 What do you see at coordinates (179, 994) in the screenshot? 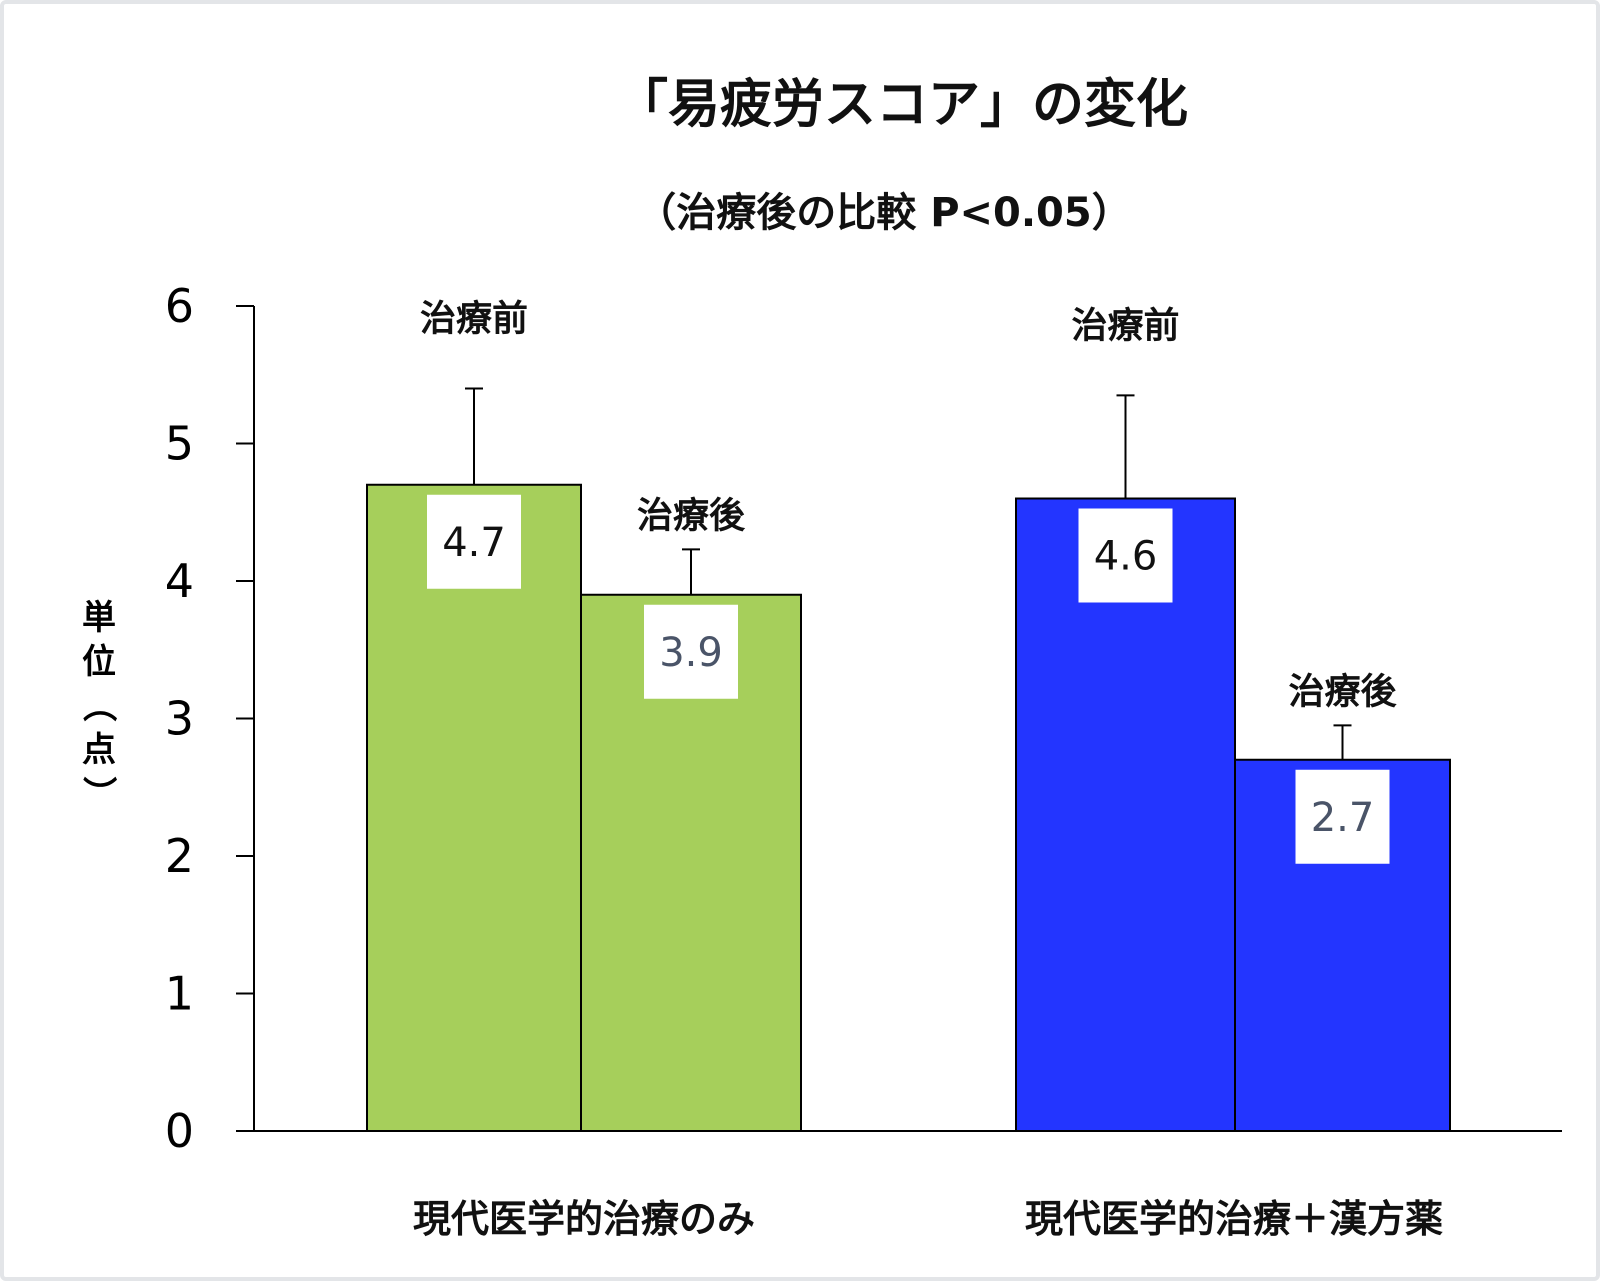
I see `y-tick-label: 1` at bounding box center [179, 994].